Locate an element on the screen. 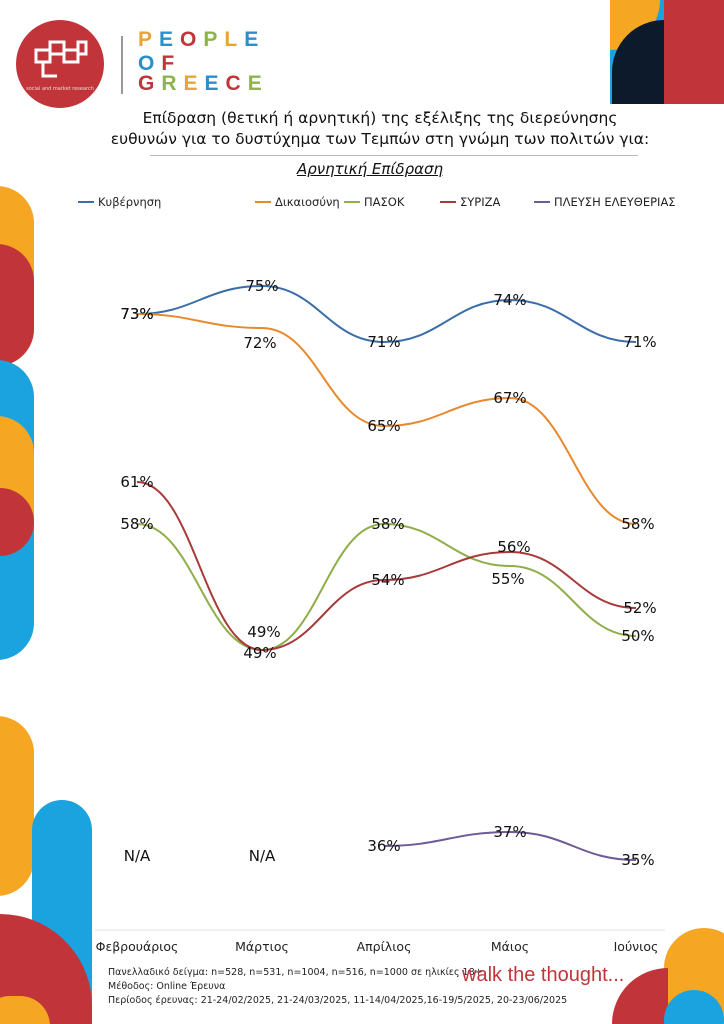  data-label: 36% is located at coordinates (383, 846).